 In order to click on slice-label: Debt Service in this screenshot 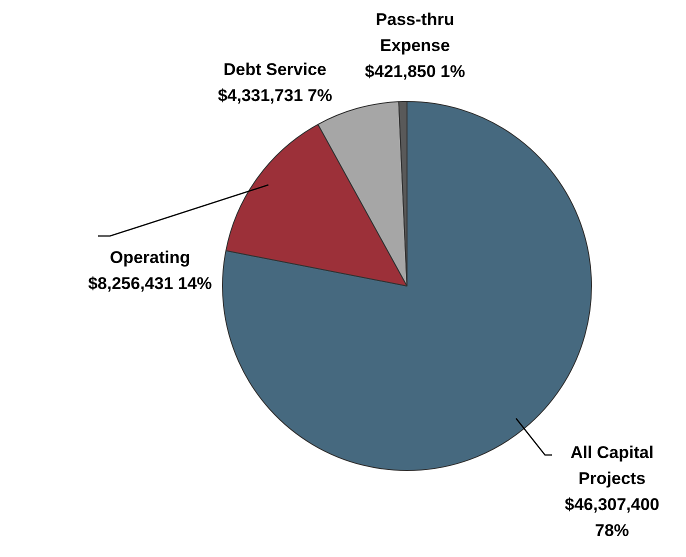, I will do `click(275, 70)`.